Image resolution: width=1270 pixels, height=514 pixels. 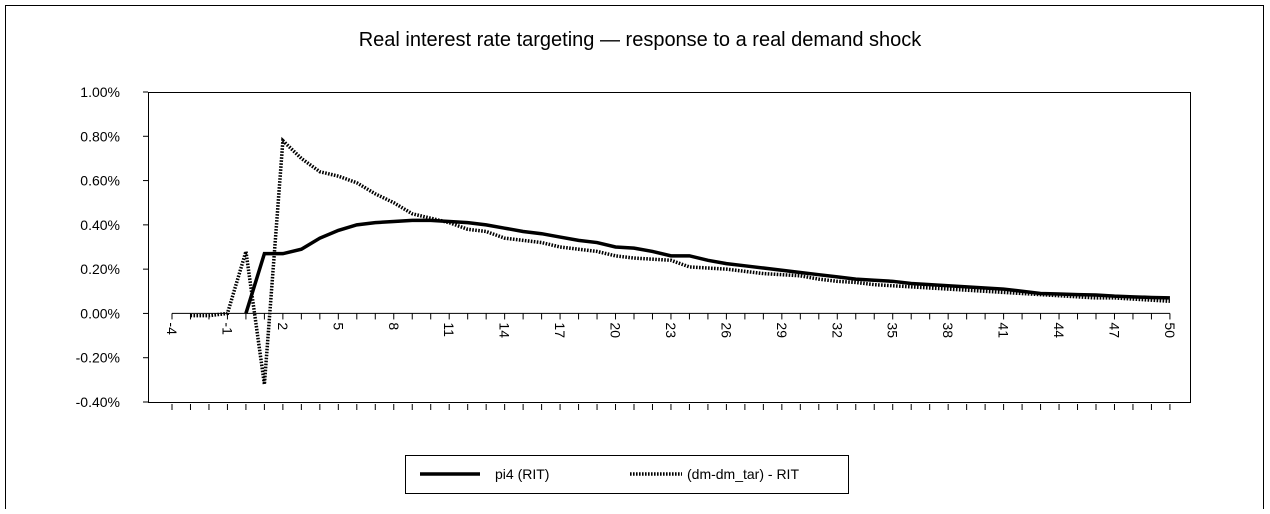 What do you see at coordinates (100, 225) in the screenshot?
I see `y-tick-label: 0.40%` at bounding box center [100, 225].